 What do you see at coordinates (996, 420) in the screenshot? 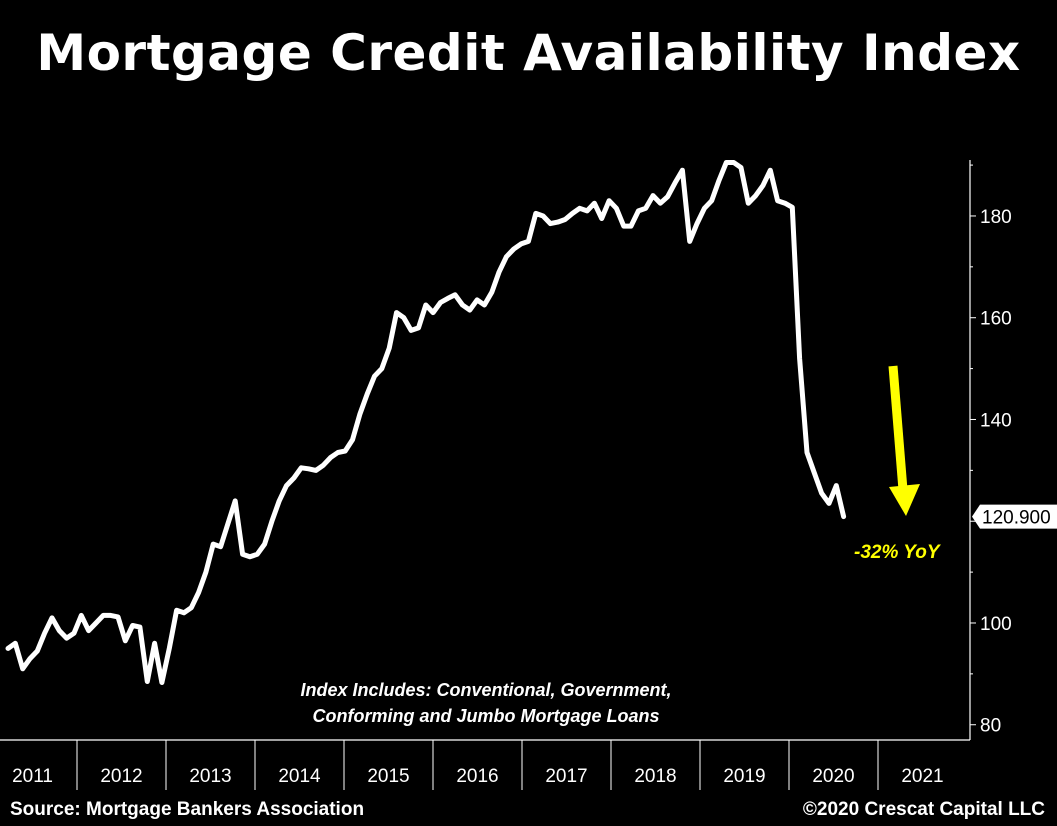
I see `y-tick-label: 140` at bounding box center [996, 420].